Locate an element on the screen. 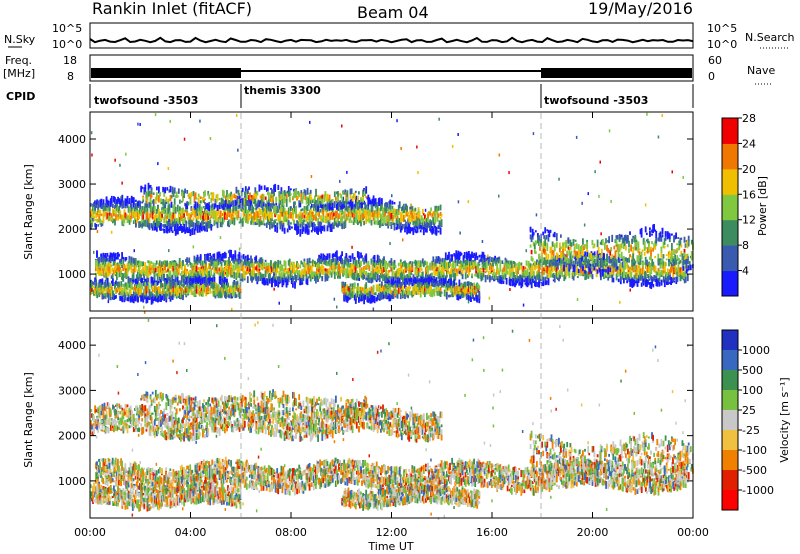  nsky-left-tick-top: 10^5 is located at coordinates (67, 28).